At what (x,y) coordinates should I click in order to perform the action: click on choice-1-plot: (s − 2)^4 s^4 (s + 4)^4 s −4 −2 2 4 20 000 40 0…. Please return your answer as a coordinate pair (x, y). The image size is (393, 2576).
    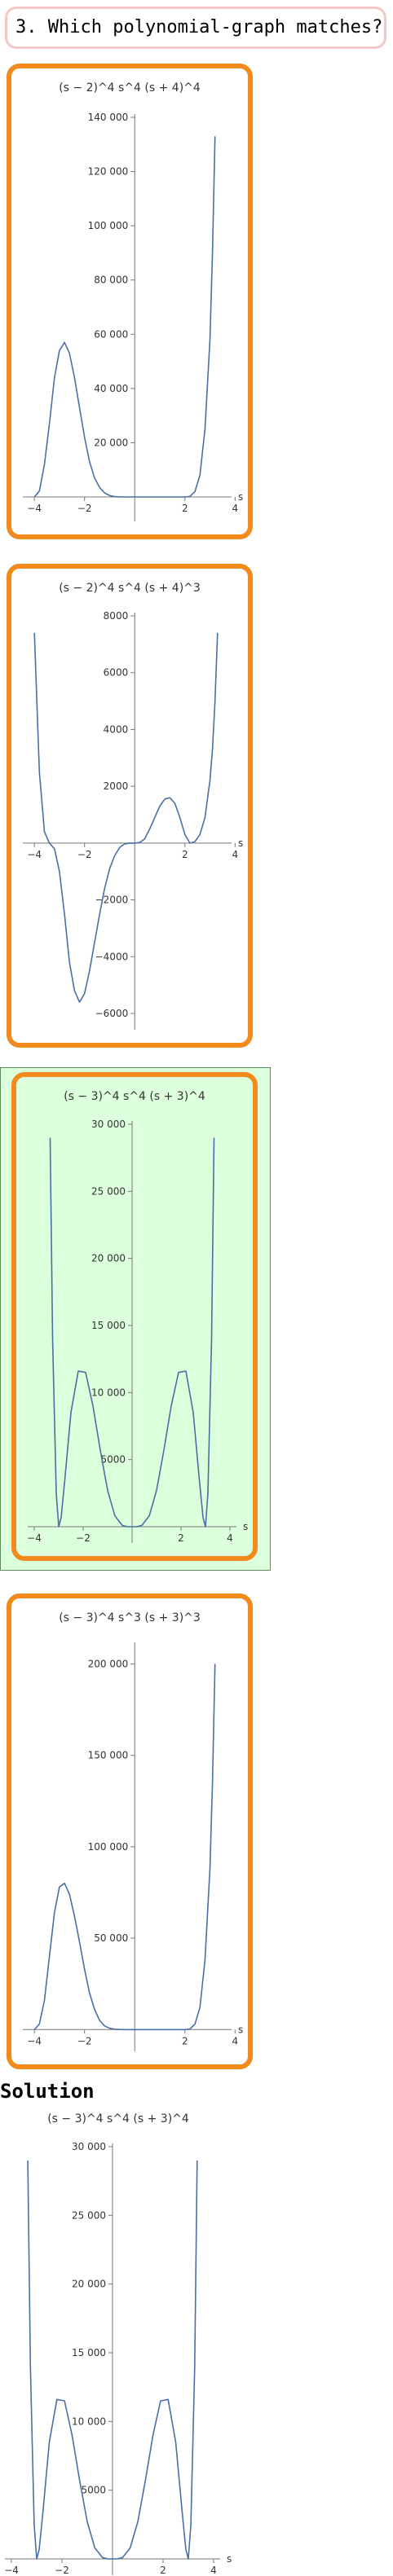
    Looking at the image, I should click on (133, 301).